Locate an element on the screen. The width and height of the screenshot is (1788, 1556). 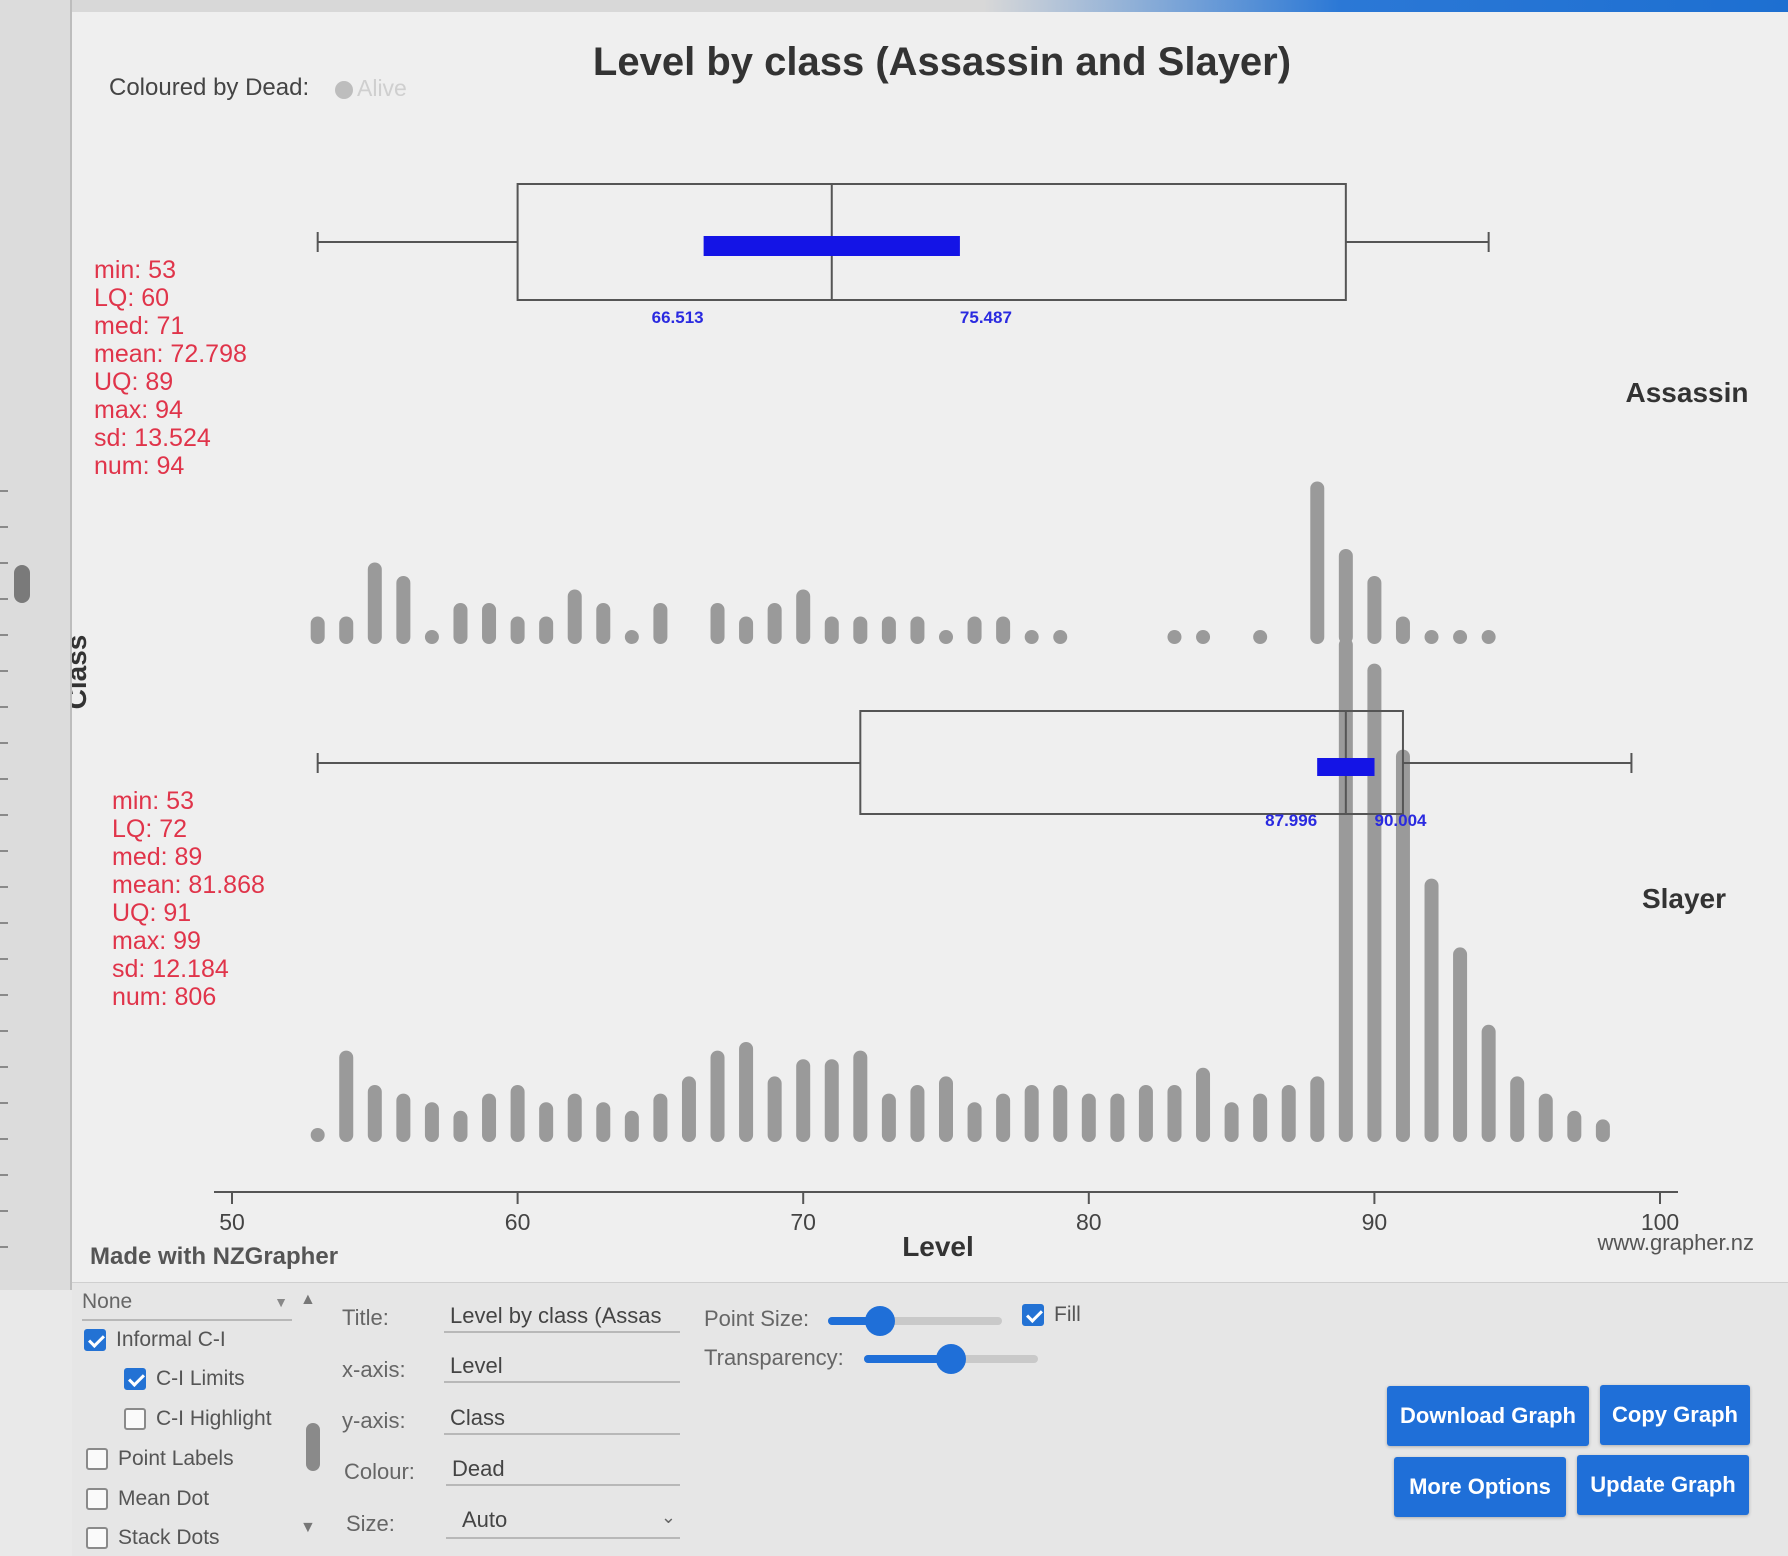
x-axis: 50 60 70 80 90 100 is located at coordinates (946, 1213).